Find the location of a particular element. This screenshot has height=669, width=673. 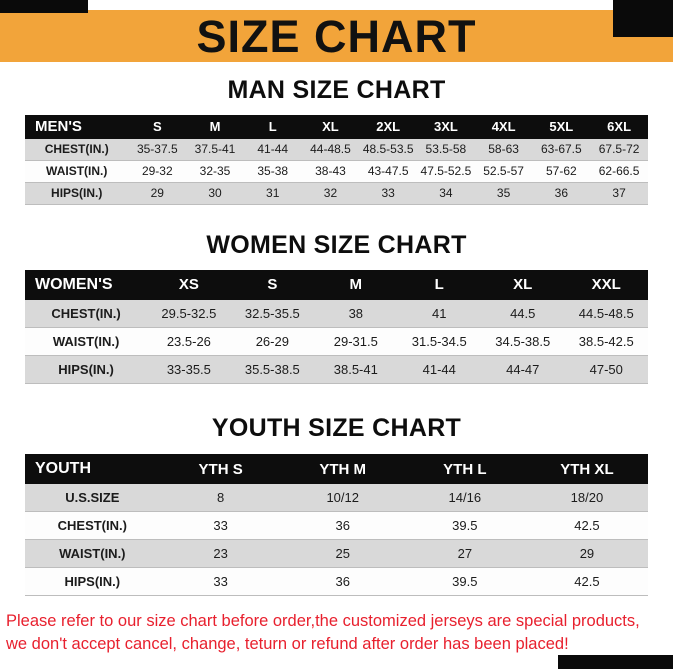

corner-decoration-top-left is located at coordinates (44, 6).